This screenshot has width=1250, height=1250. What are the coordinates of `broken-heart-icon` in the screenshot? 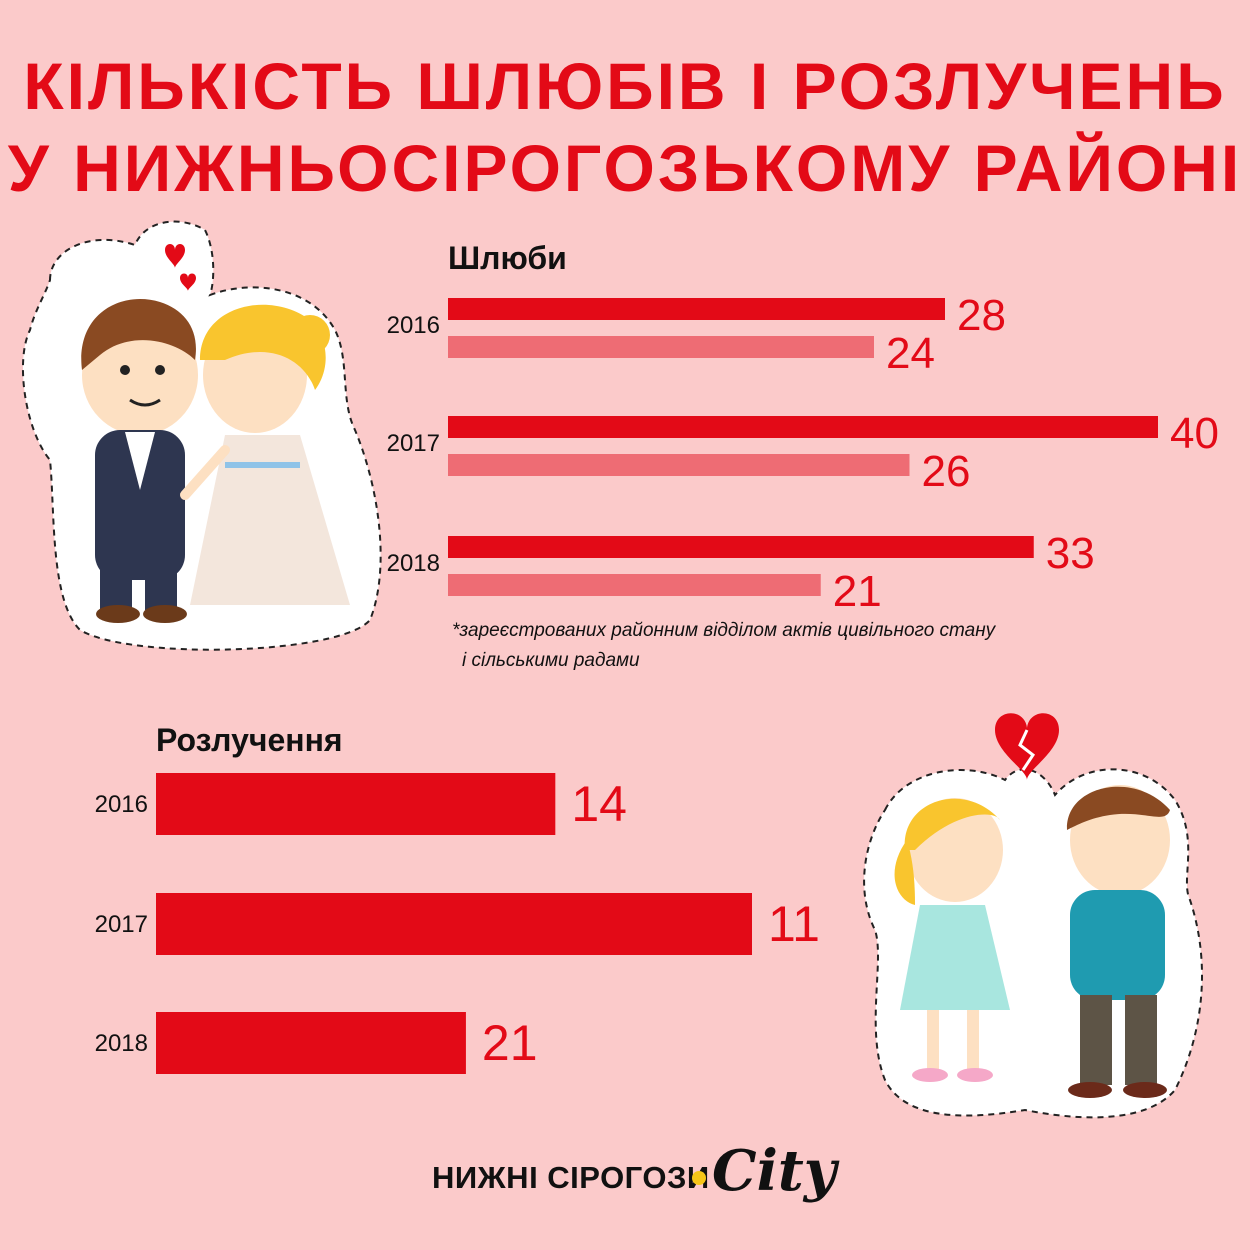 It's located at (1027, 746).